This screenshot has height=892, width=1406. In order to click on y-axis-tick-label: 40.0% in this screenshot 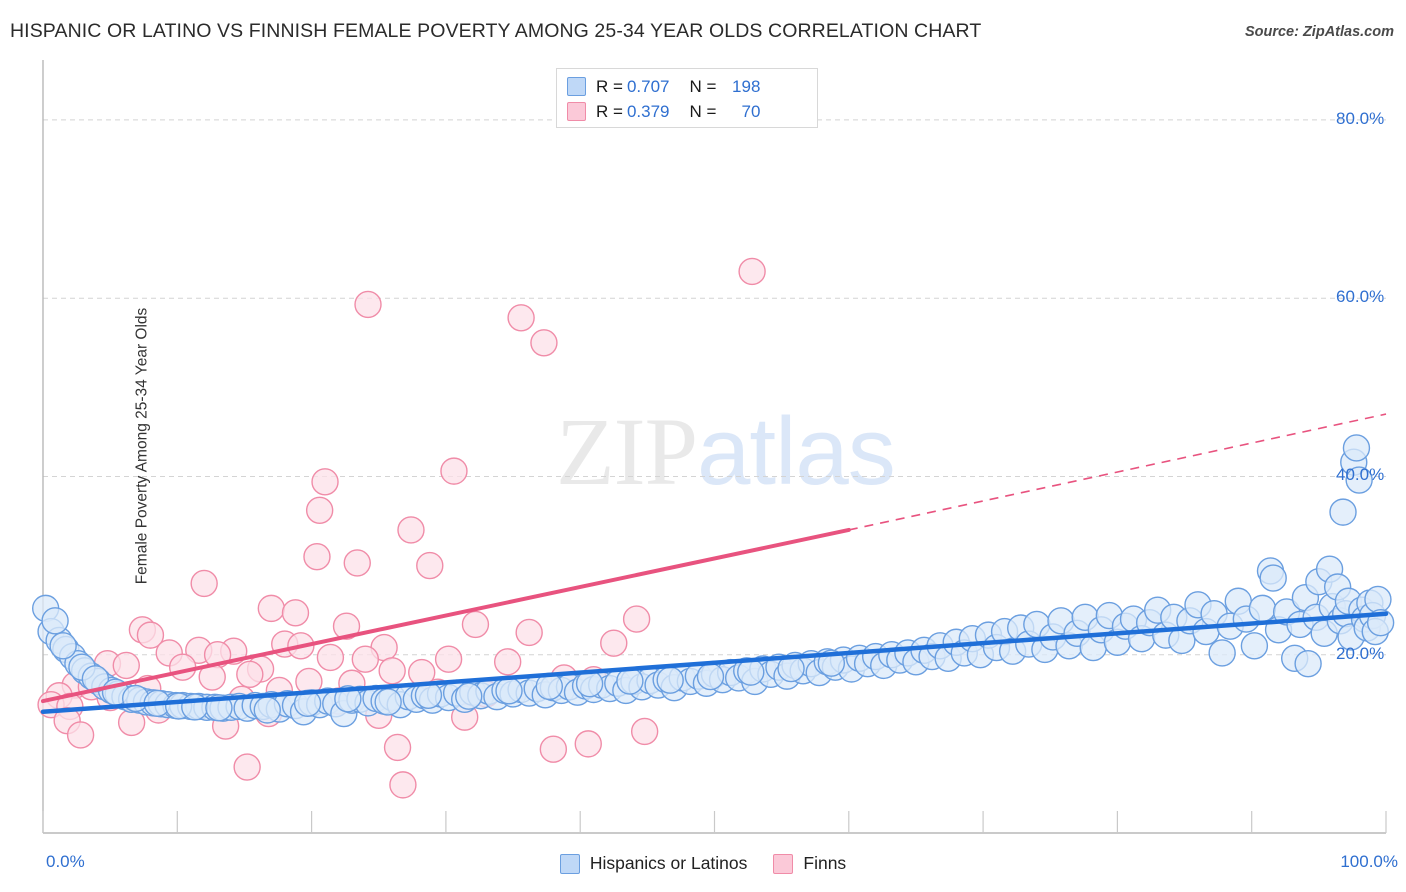, I will do `click(1360, 475)`.